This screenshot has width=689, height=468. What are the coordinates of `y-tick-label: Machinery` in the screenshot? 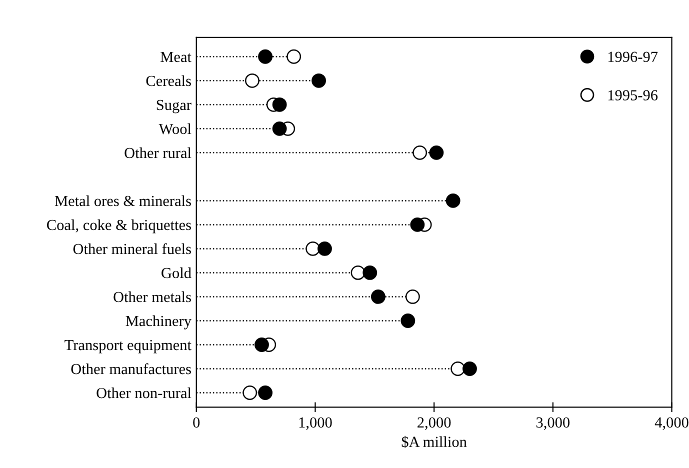 It's located at (159, 322).